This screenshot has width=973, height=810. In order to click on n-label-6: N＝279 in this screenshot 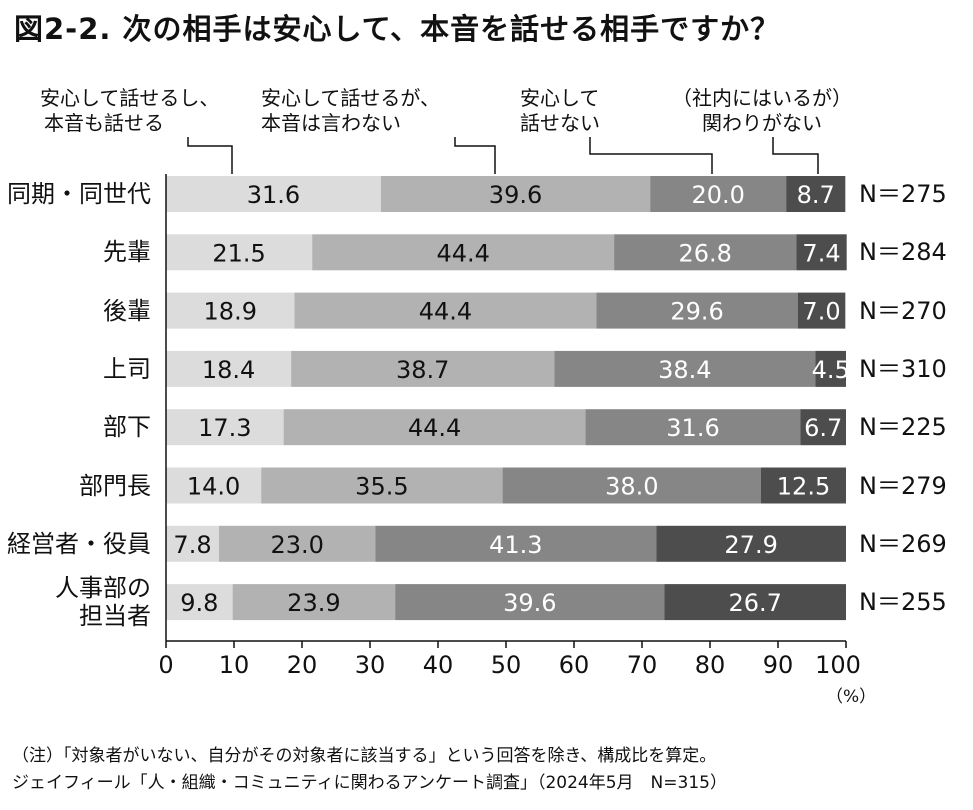, I will do `click(903, 485)`.